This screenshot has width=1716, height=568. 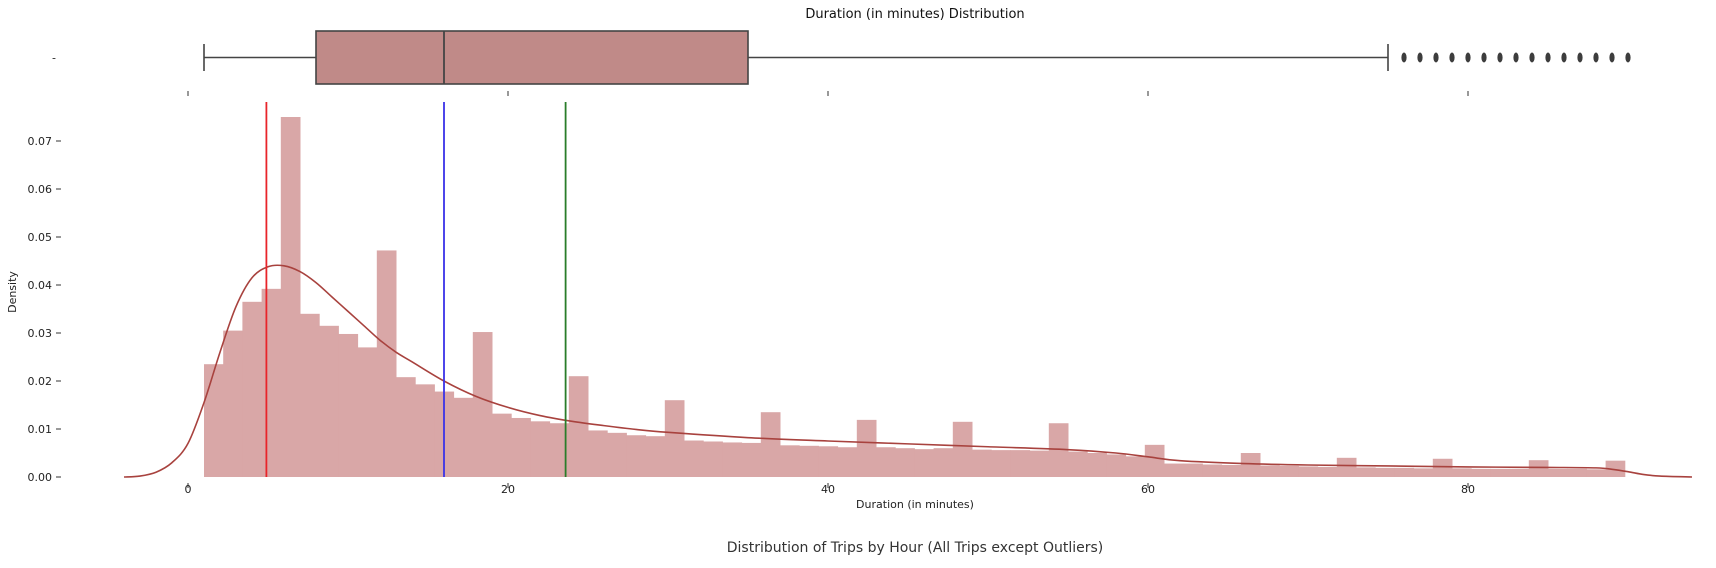 What do you see at coordinates (508, 489) in the screenshot?
I see `x-tick-label: 20` at bounding box center [508, 489].